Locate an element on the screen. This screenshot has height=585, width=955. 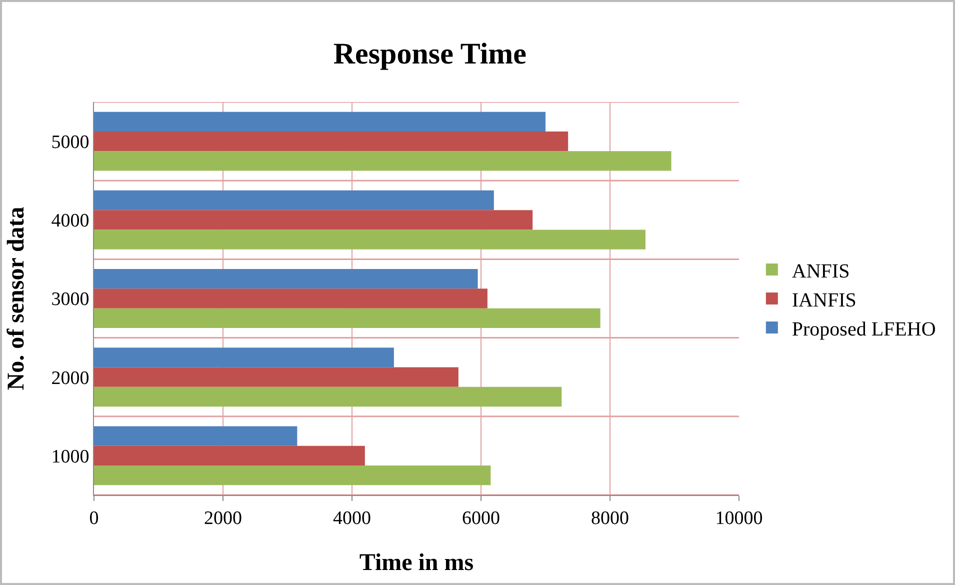
x-tick-label: 8000 is located at coordinates (610, 518).